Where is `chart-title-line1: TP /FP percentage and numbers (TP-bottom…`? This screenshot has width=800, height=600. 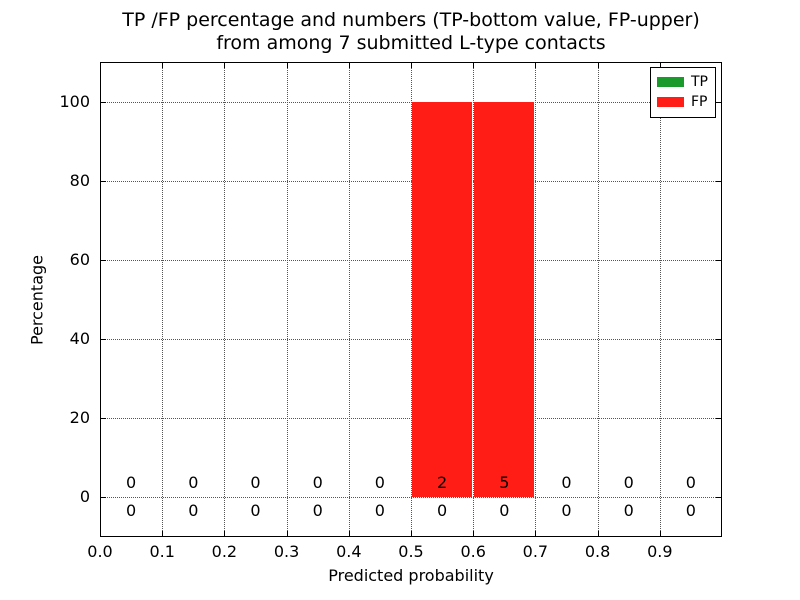
chart-title-line1: TP /FP percentage and numbers (TP-bottom… is located at coordinates (411, 20).